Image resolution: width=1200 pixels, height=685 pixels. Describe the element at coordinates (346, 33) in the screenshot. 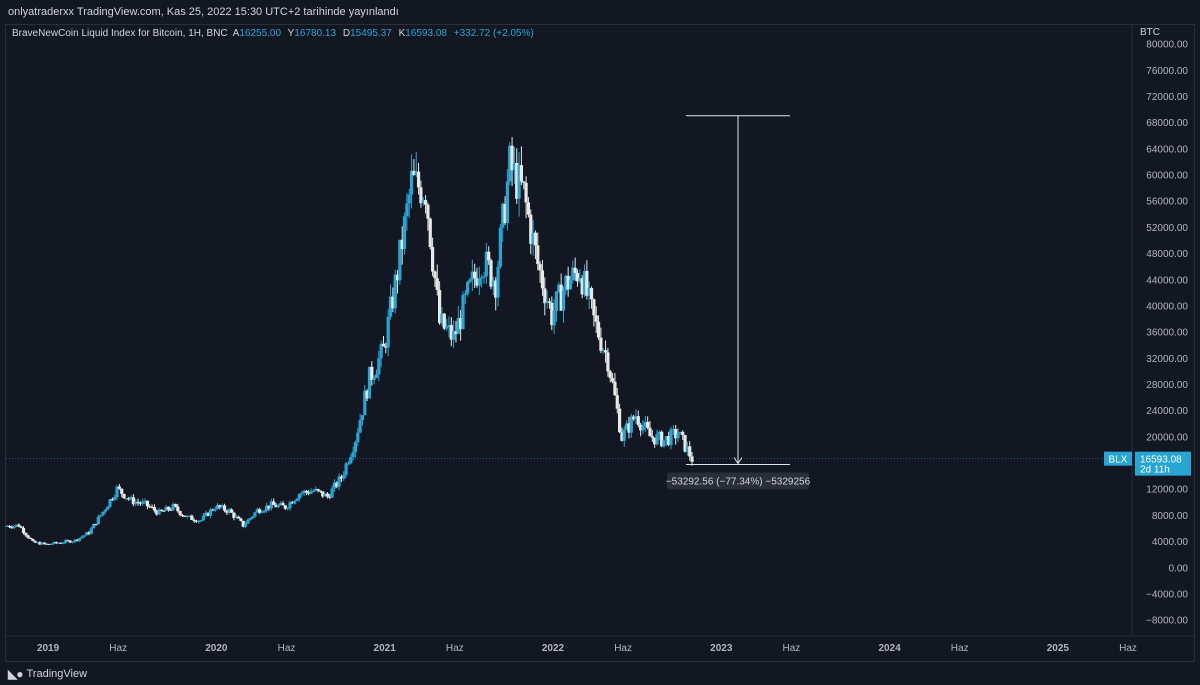

I see `low-label: D` at that location.